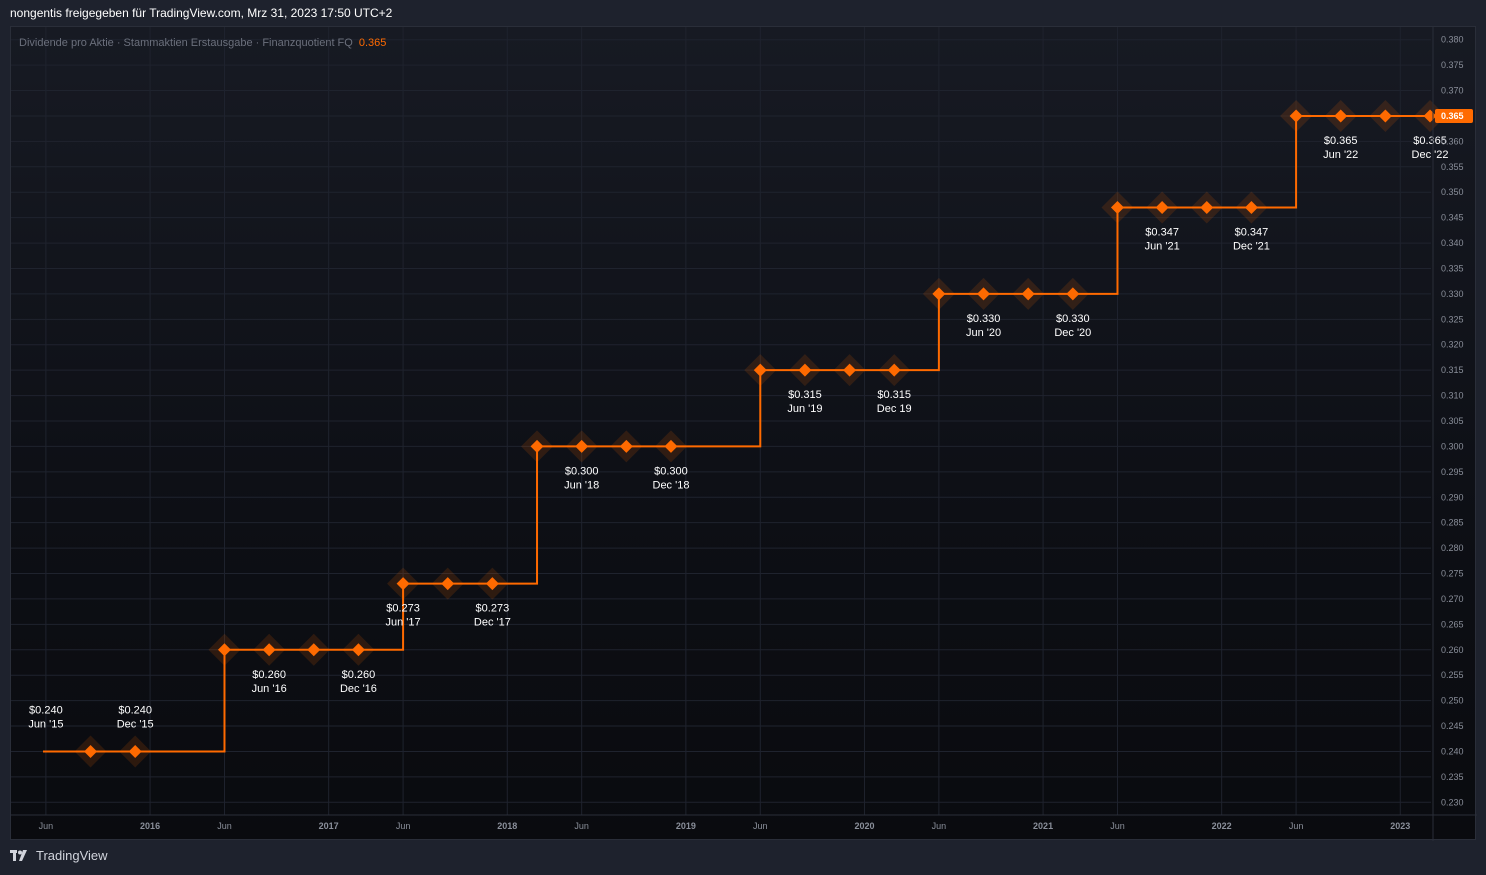 The height and width of the screenshot is (875, 1486). I want to click on annotation-date: Jun '21, so click(1162, 246).